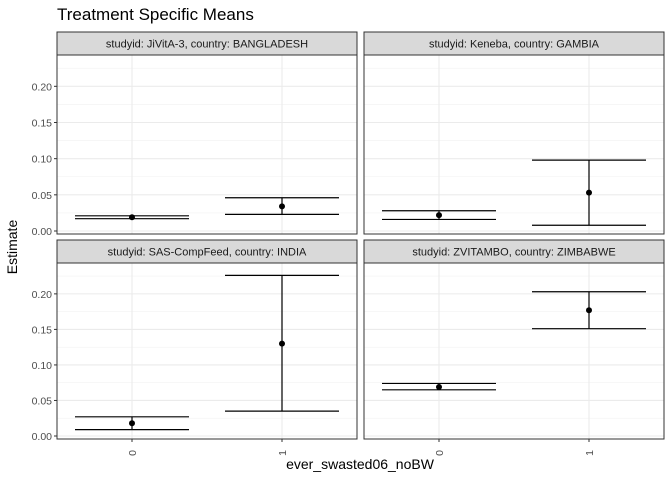  What do you see at coordinates (12, 247) in the screenshot?
I see `y-axis-title: Estimate` at bounding box center [12, 247].